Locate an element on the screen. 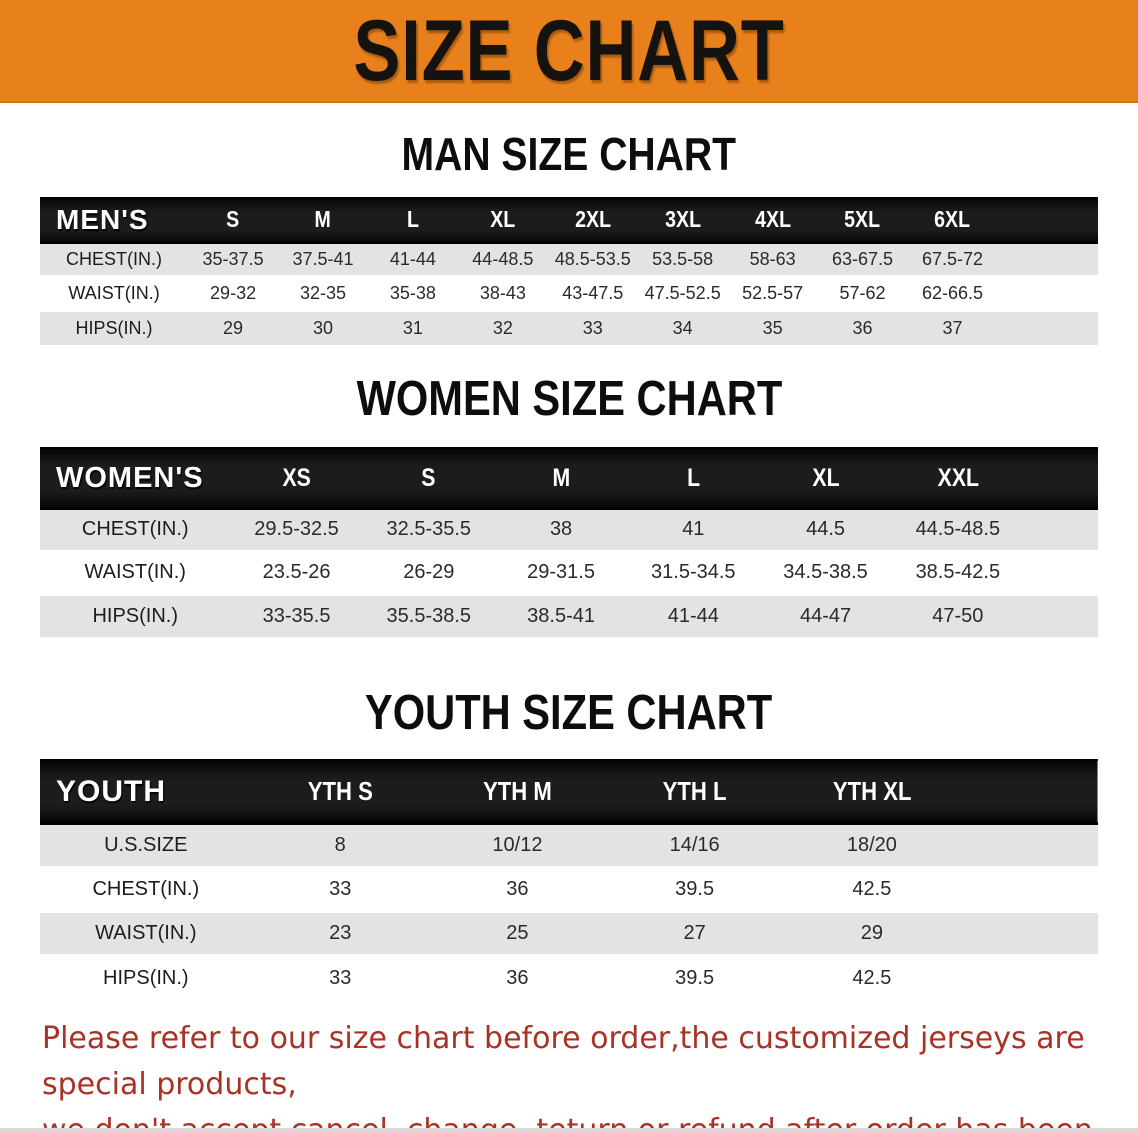  size-column-header-text: 2XL is located at coordinates (592, 219).